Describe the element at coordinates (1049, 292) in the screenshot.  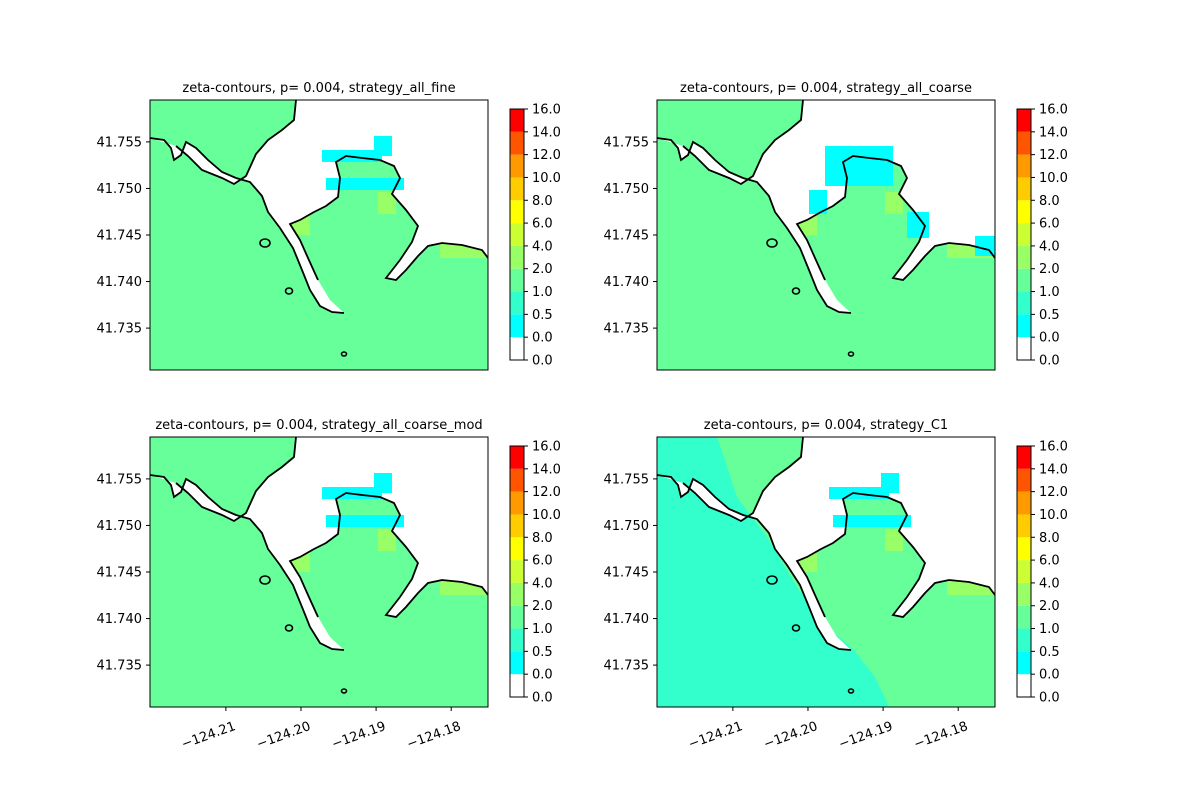
I see `colorbar-tick-label: 1.0` at that location.